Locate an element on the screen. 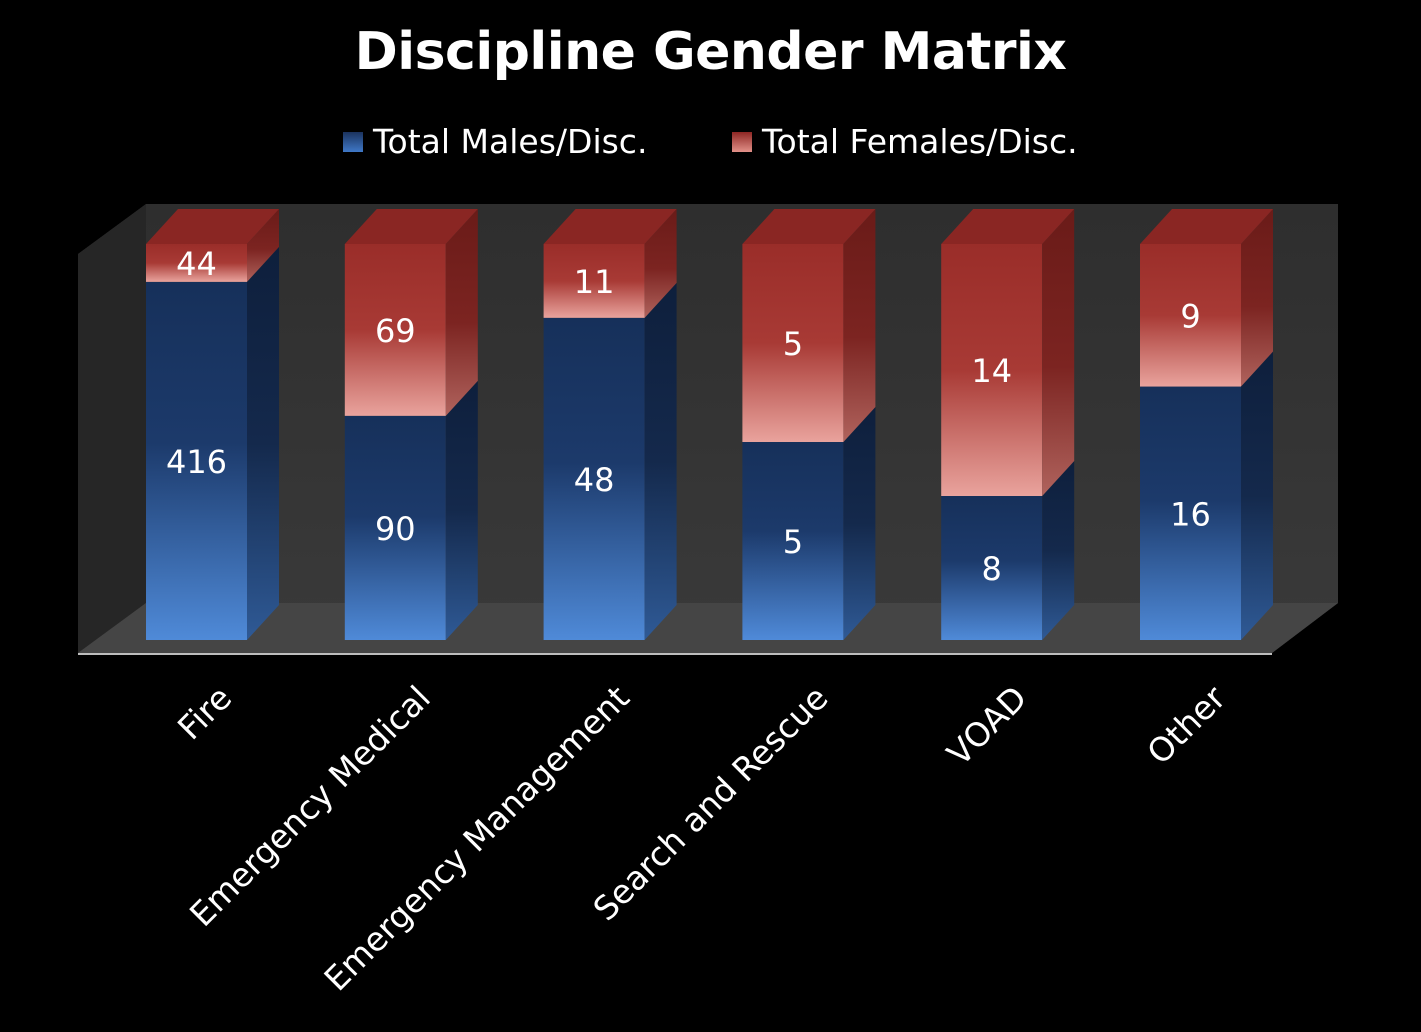 This screenshot has width=1421, height=1032. bar-females-other-front is located at coordinates (1190, 315).